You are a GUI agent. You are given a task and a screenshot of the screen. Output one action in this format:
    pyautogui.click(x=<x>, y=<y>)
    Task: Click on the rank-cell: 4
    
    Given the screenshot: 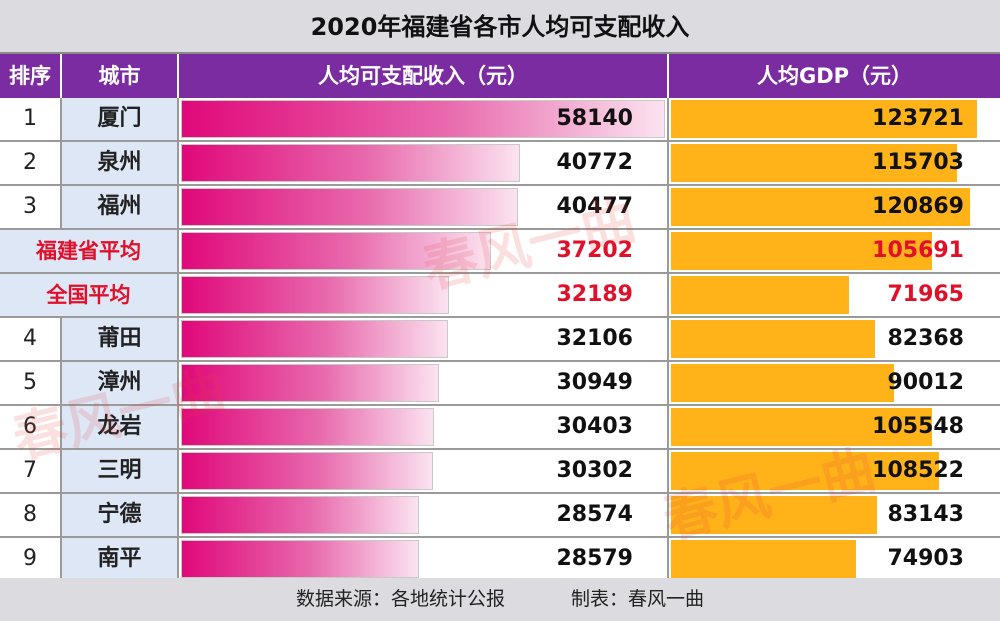 What is the action you would take?
    pyautogui.click(x=31, y=340)
    